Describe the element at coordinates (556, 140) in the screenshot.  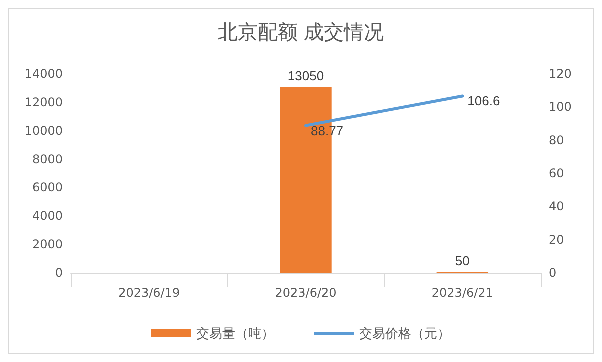
I see `y2-tick-label: 80` at that location.